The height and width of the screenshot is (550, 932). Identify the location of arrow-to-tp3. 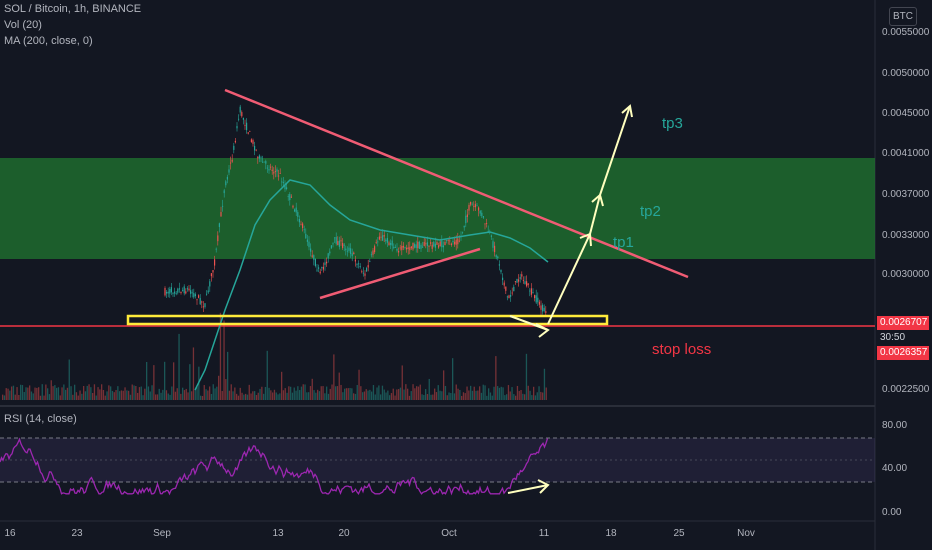
(615, 150).